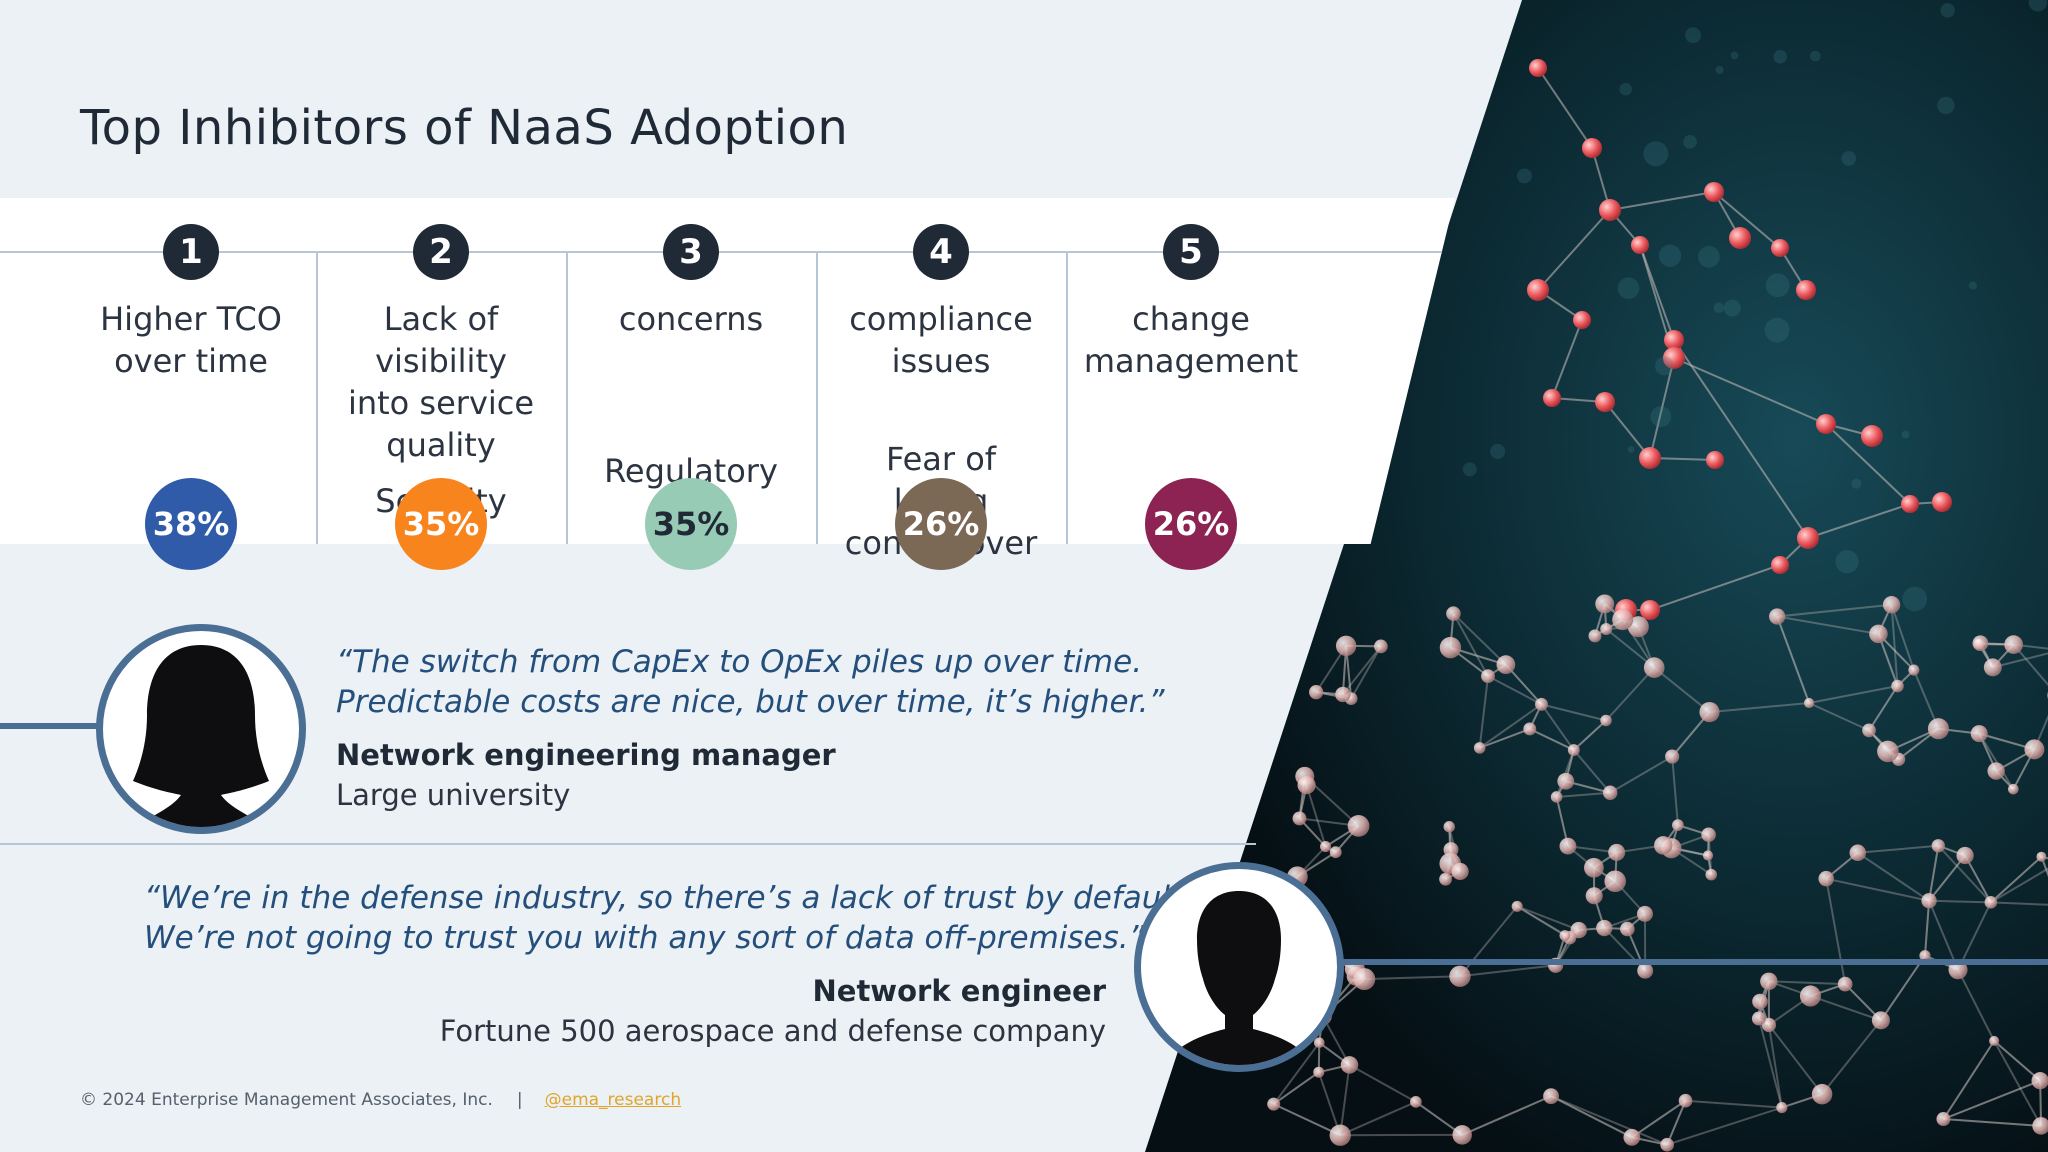 This screenshot has height=1152, width=2048. Describe the element at coordinates (613, 1100) in the screenshot. I see `social-handle-link: @ema_research` at that location.